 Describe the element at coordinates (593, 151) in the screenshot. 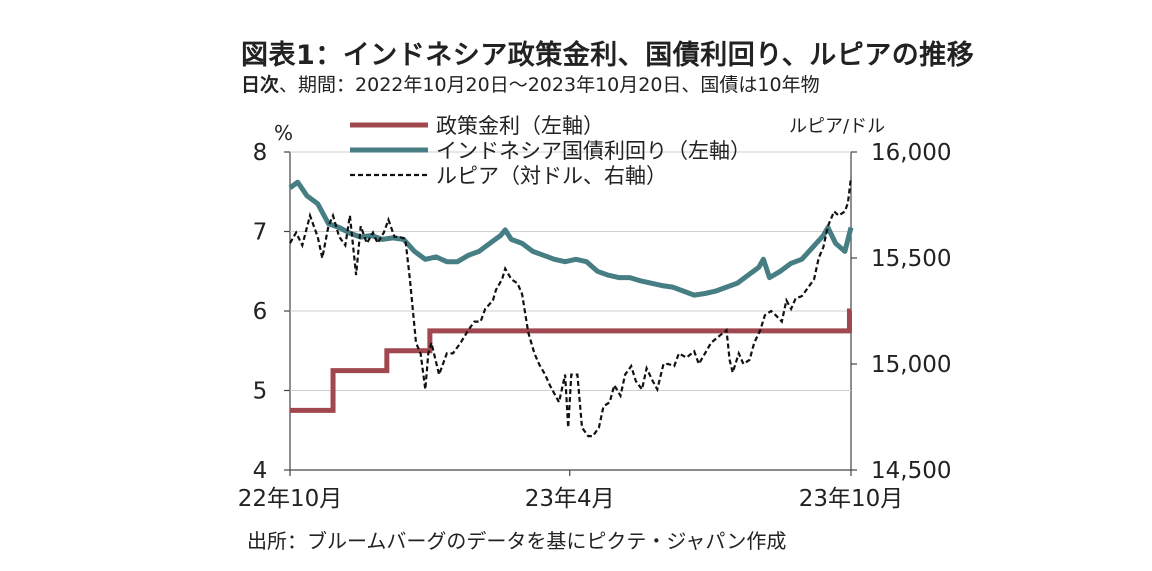

I see `legend-label: インドネシア国債利回り（左軸）` at that location.